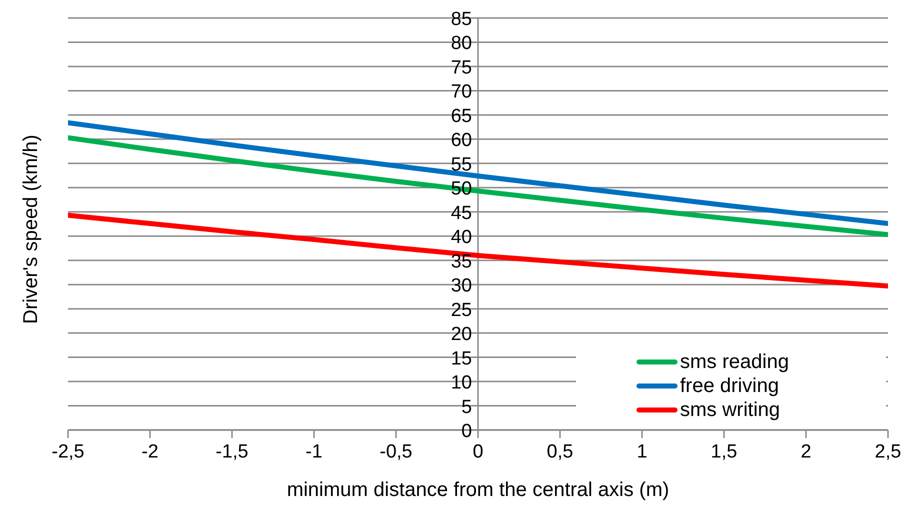 The width and height of the screenshot is (916, 513). What do you see at coordinates (730, 410) in the screenshot?
I see `legend-label: sms writing` at bounding box center [730, 410].